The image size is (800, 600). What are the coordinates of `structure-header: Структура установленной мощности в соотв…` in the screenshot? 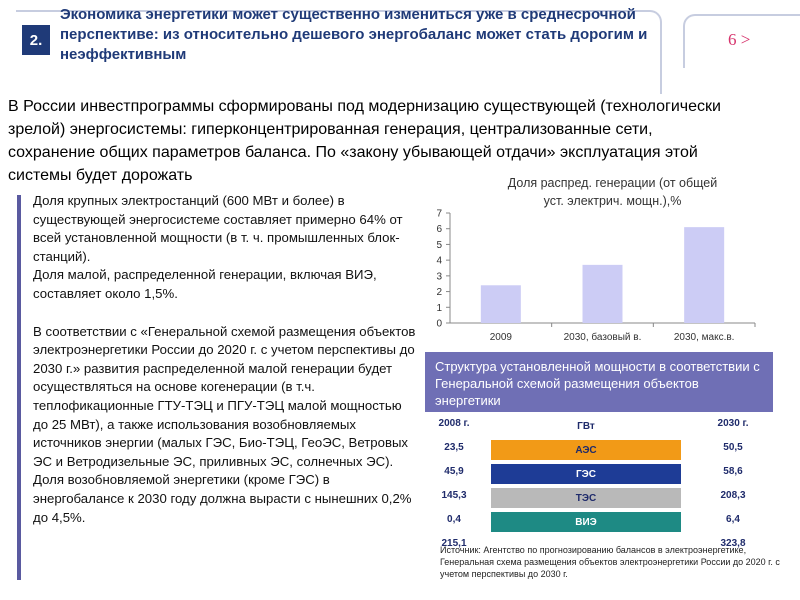 It's located at (599, 382).